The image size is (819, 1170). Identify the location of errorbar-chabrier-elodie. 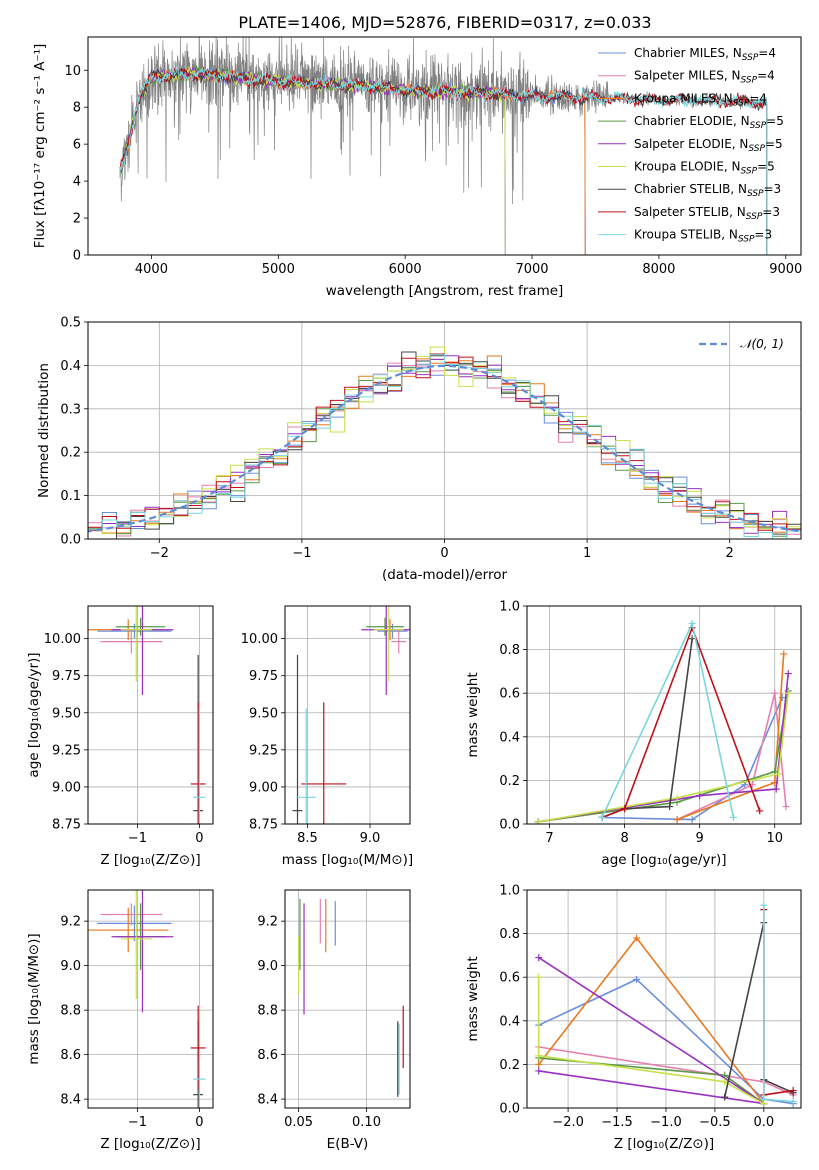
(140, 626).